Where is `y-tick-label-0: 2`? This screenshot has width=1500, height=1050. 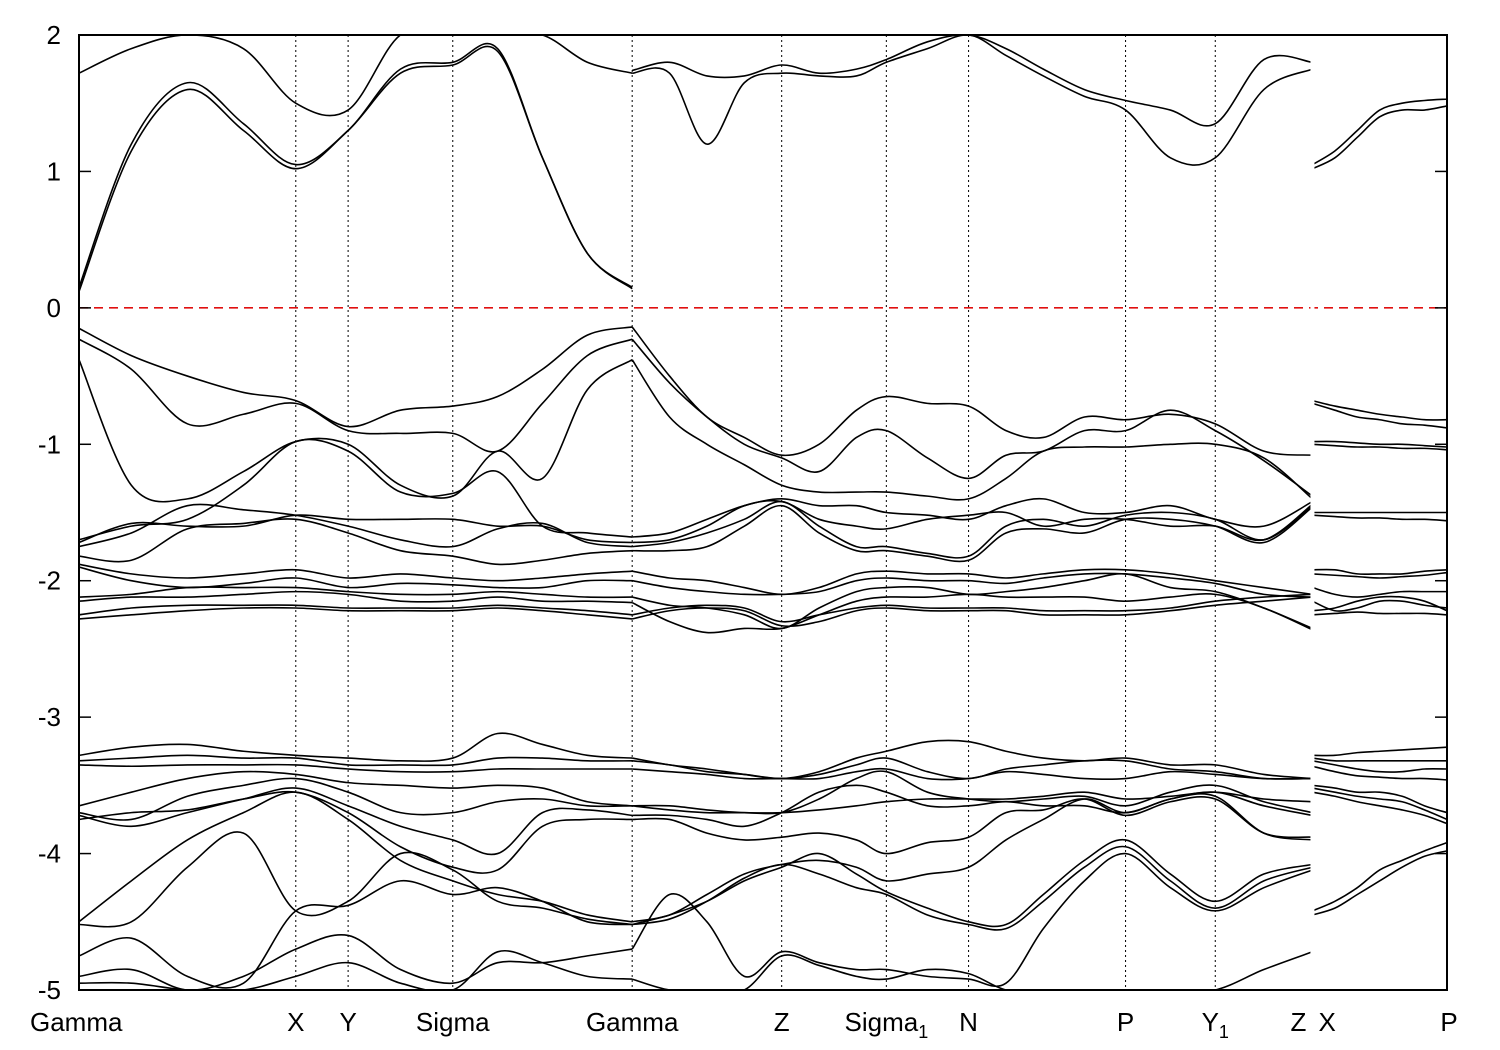
y-tick-label-0: 2 is located at coordinates (54, 35).